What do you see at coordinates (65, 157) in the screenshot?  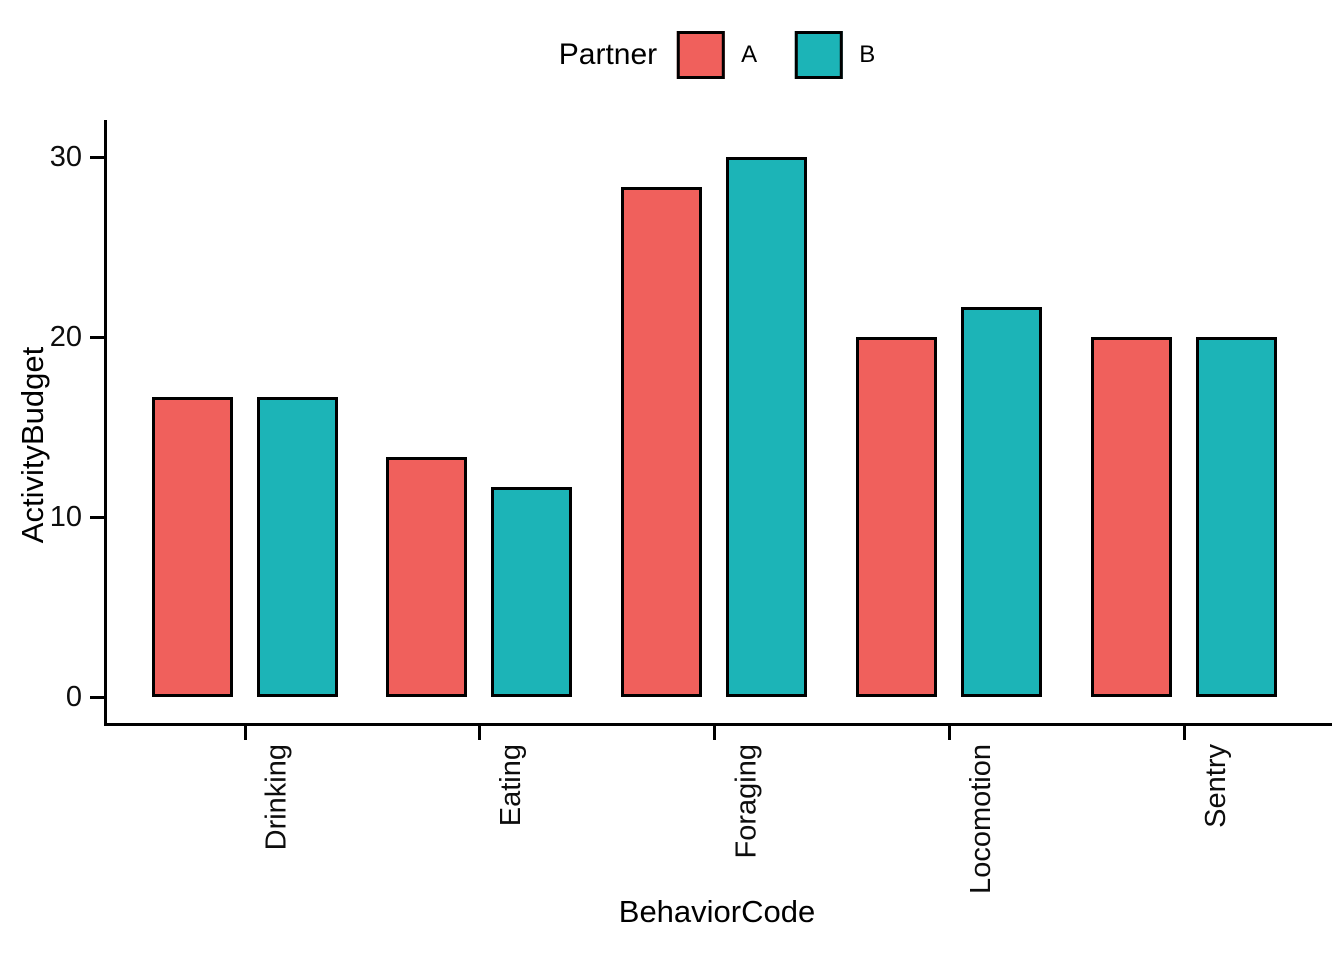 I see `y-tick-label: 30` at bounding box center [65, 157].